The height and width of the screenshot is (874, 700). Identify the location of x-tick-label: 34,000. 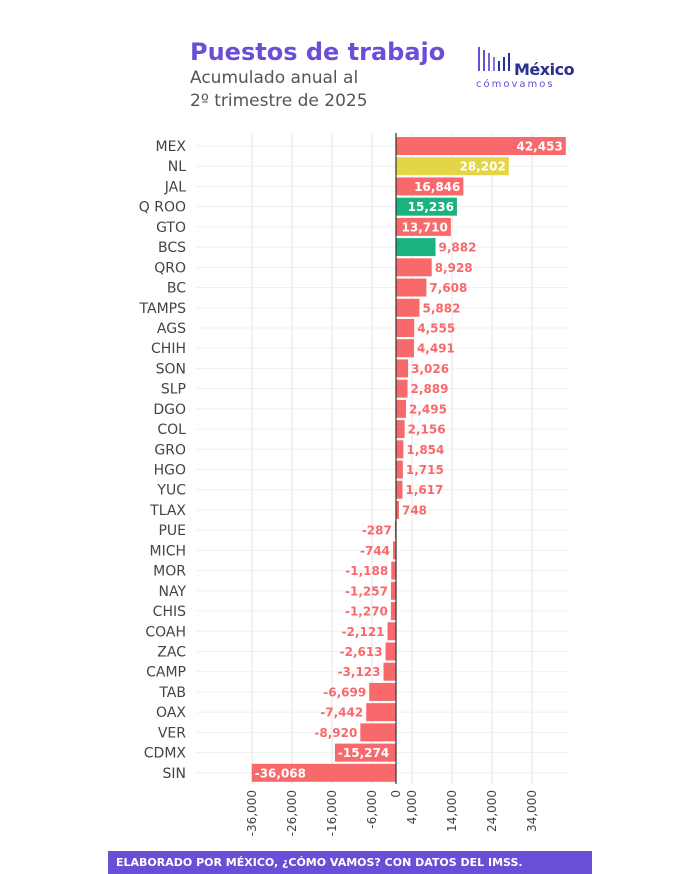
(532, 811).